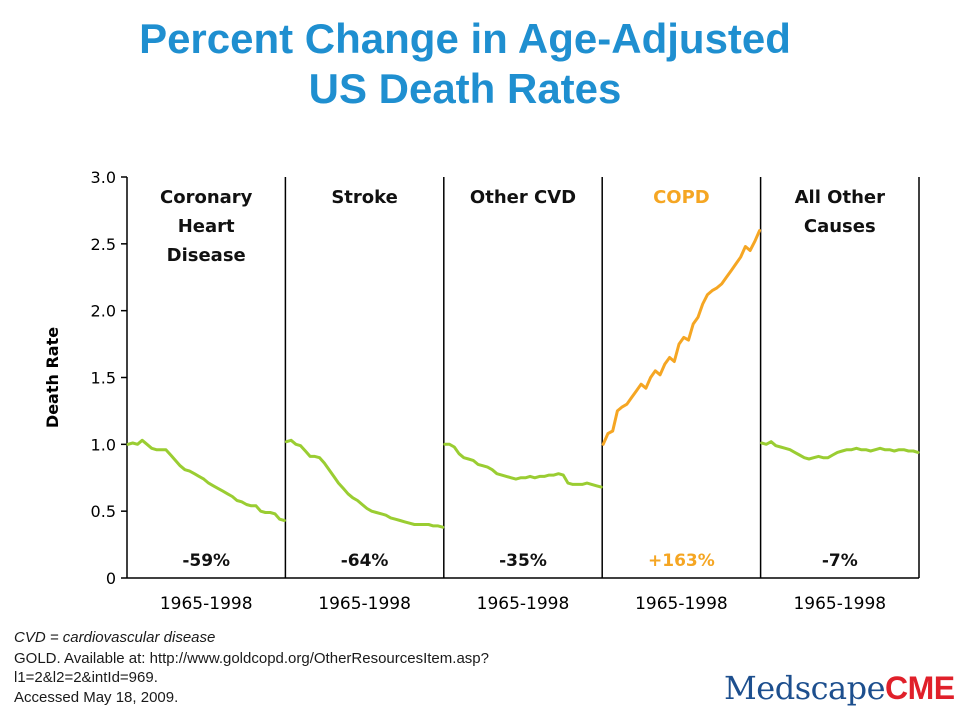  What do you see at coordinates (365, 561) in the screenshot?
I see `change-label: -64%` at bounding box center [365, 561].